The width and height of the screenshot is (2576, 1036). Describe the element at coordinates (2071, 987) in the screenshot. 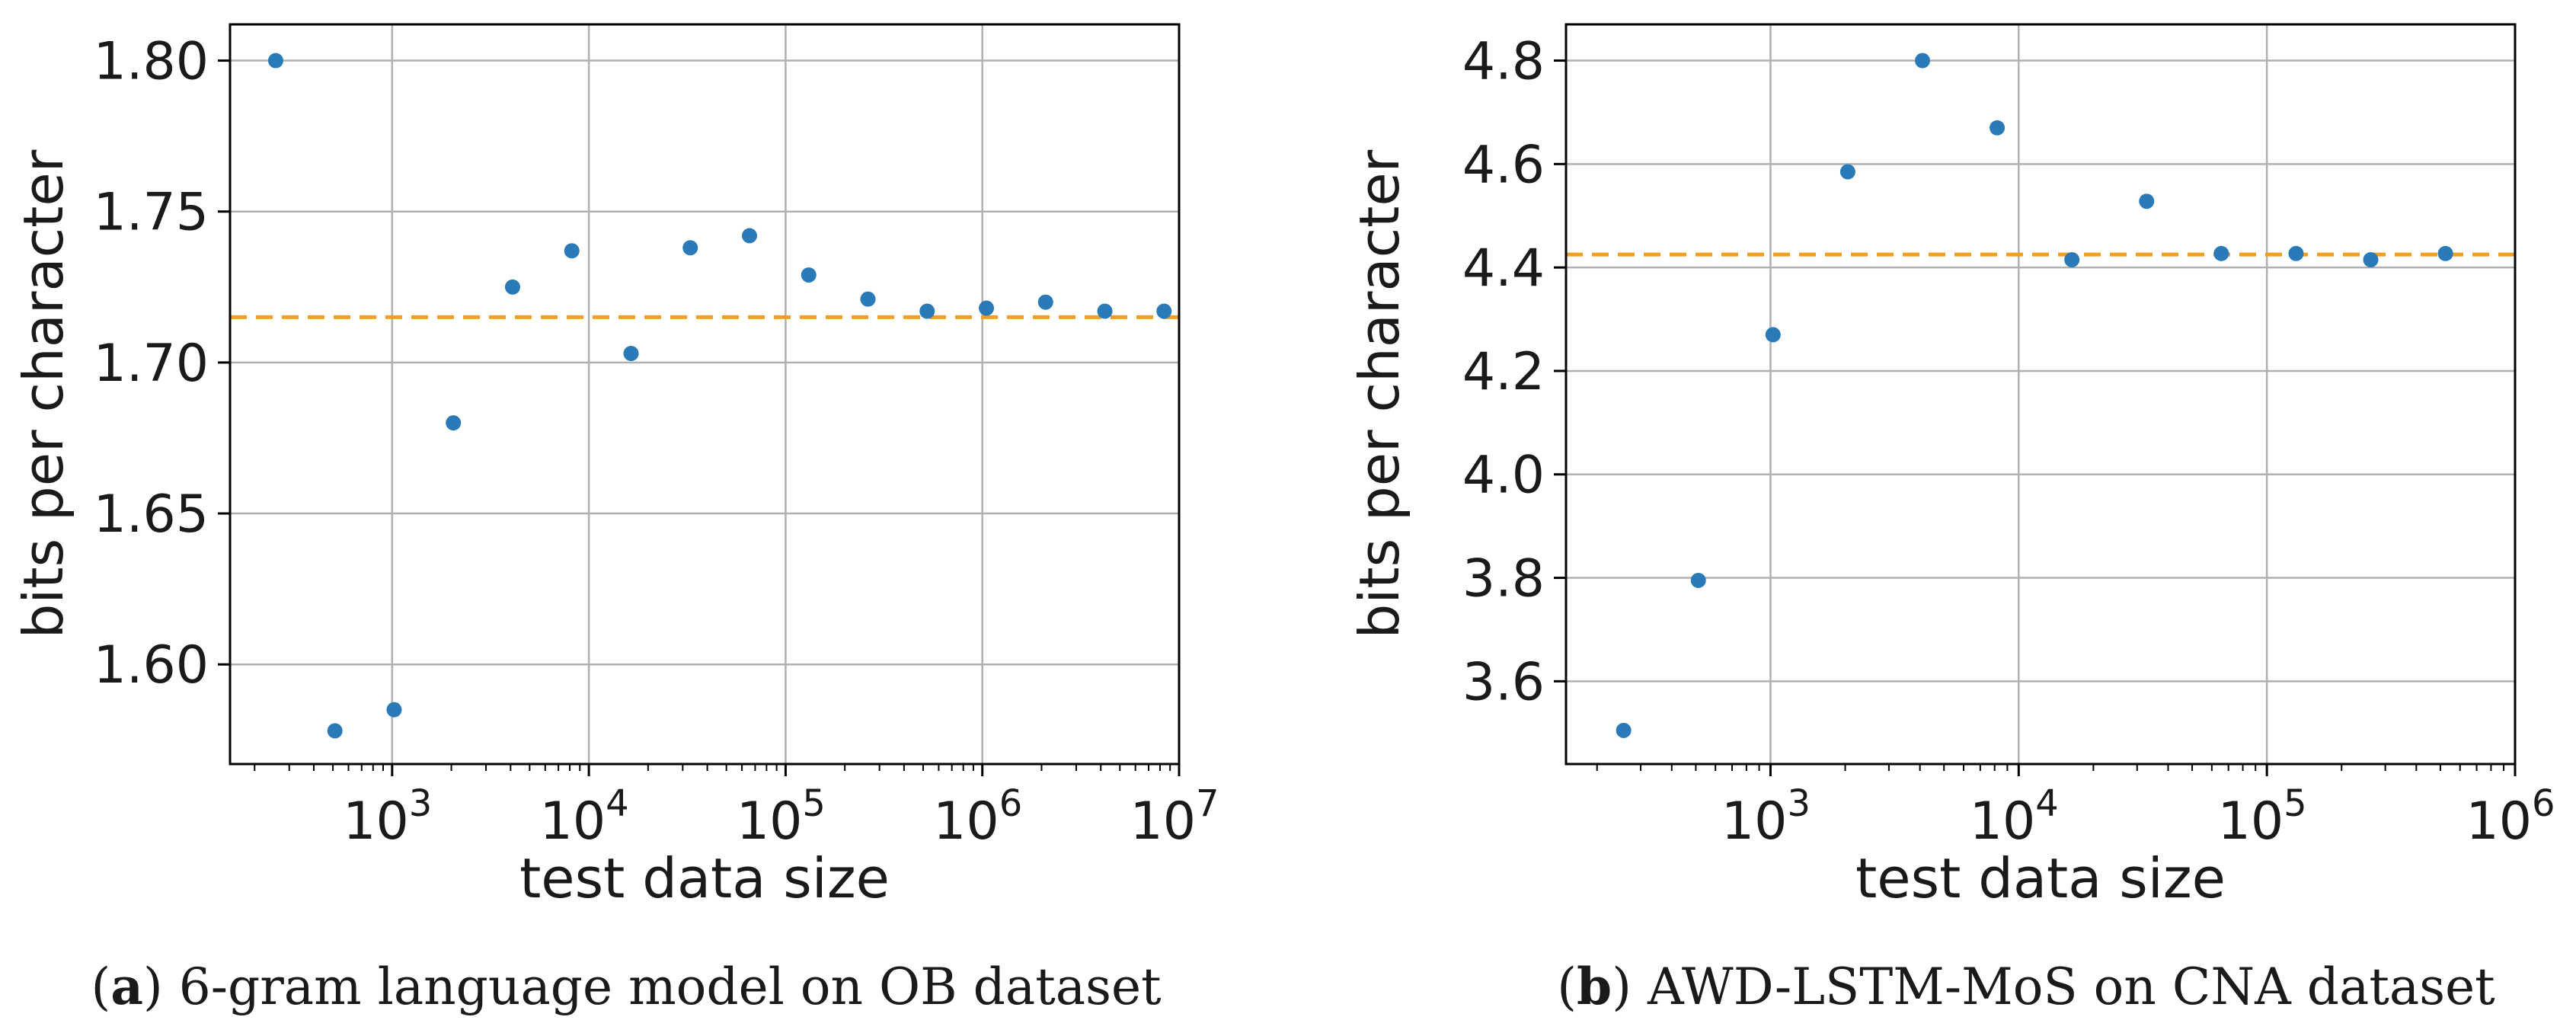

I see `caption-text: AWD-LSTM-MoS on CNA dataset` at that location.